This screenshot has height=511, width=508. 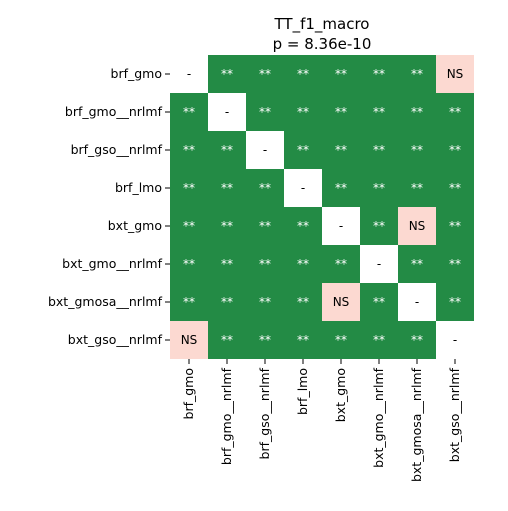 I want to click on cell-label-4-7: **, so click(x=455, y=226).